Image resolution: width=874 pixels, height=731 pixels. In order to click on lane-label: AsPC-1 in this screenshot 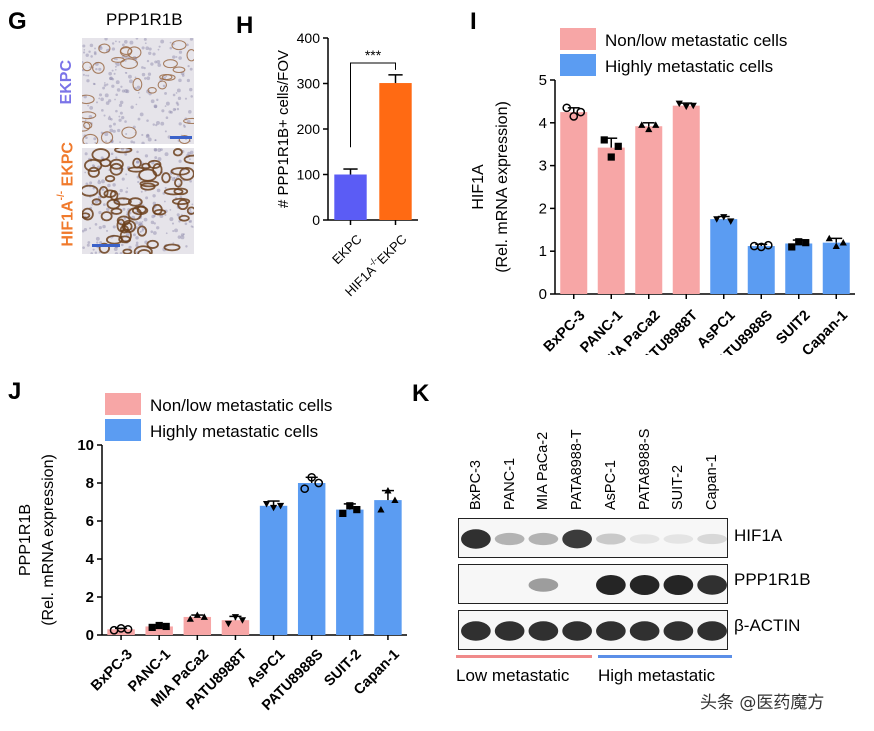, I will do `click(610, 485)`.